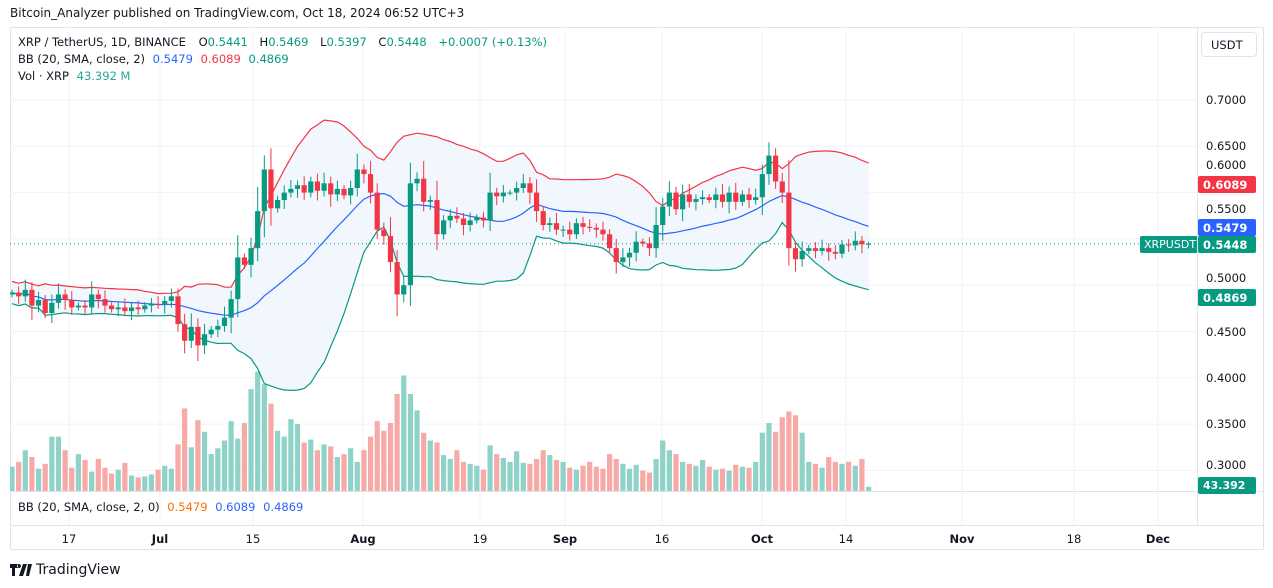 This screenshot has width=1273, height=588. Describe the element at coordinates (1226, 146) in the screenshot. I see `price-tick: 0.6500` at that location.